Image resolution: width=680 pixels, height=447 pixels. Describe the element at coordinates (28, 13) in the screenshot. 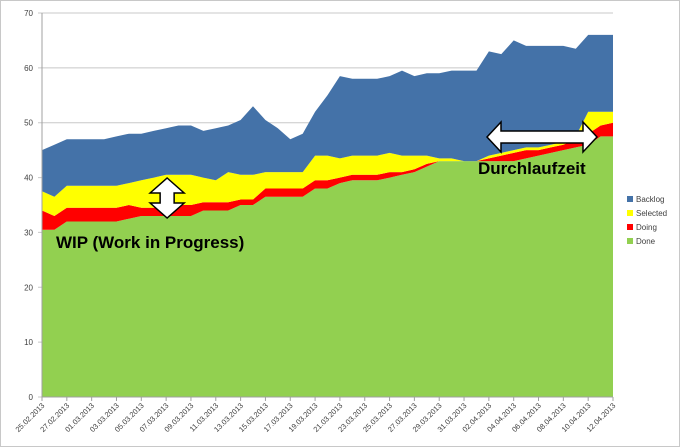

I see `y-tick-label: 70` at that location.